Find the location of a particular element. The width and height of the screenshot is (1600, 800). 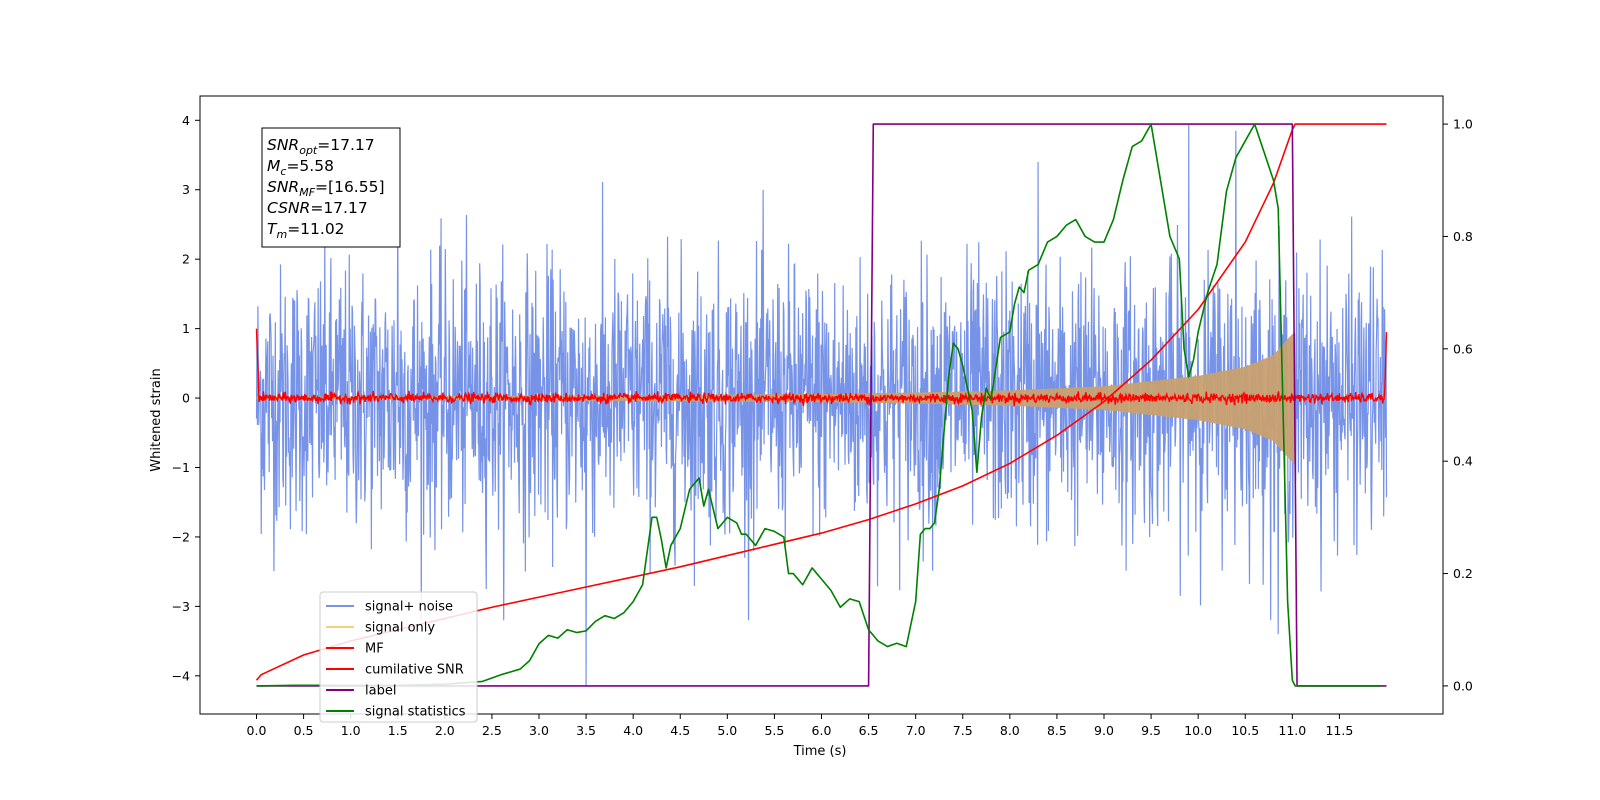

legend-label: signal+ noise is located at coordinates (409, 607).